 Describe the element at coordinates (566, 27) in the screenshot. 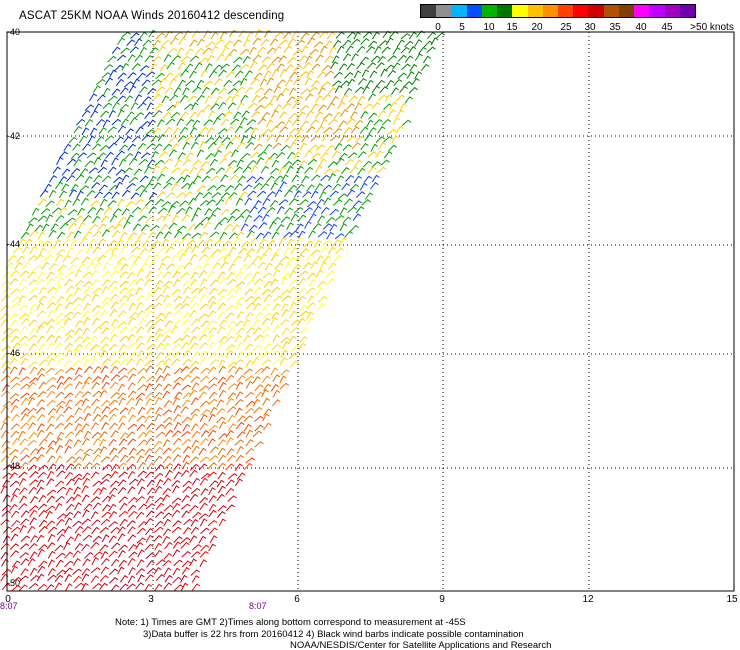

I see `colorbar-label-25: 25` at that location.